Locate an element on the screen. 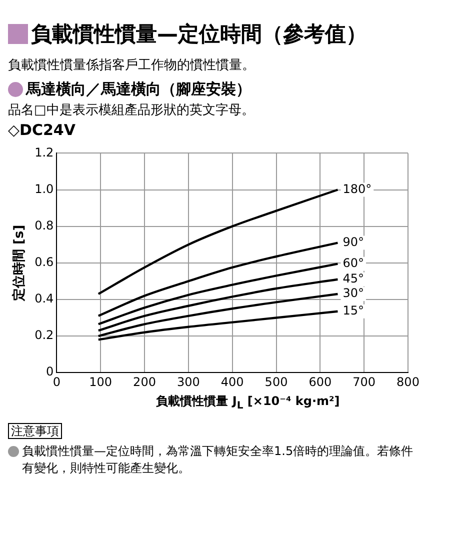 Image resolution: width=454 pixels, height=548 pixels. y-tick-label: 0 is located at coordinates (50, 371).